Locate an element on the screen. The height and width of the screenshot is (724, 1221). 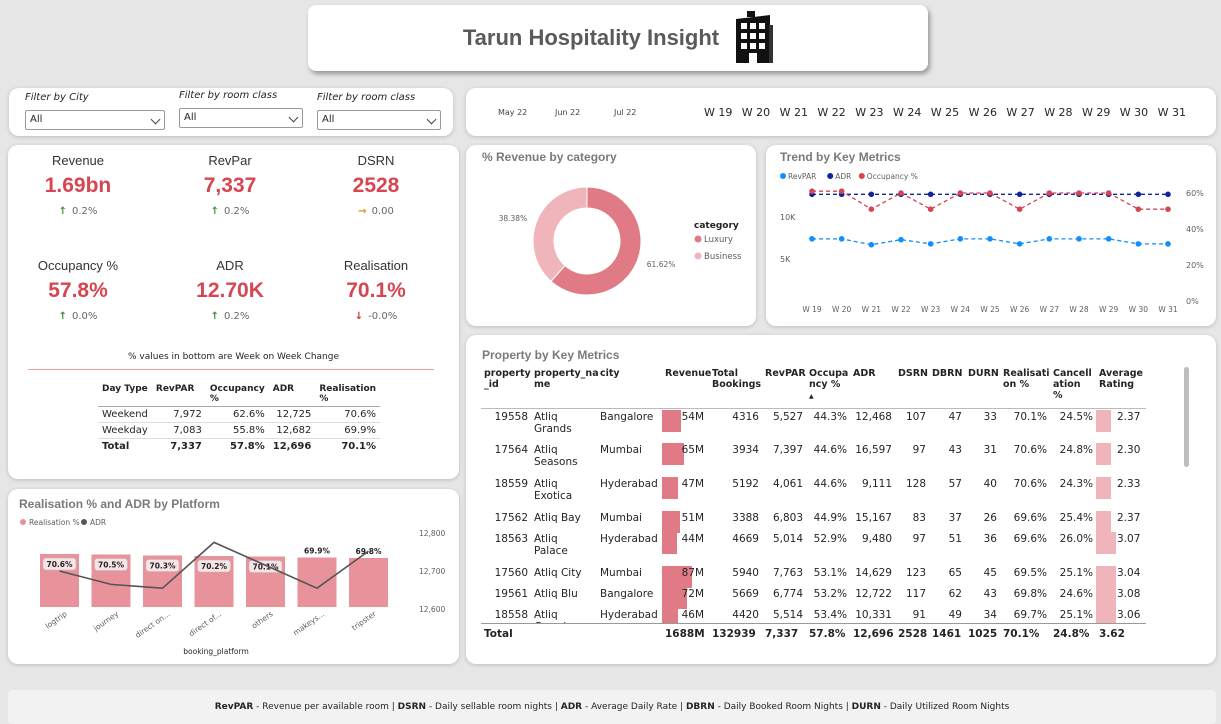
month-jul: Jul 22 is located at coordinates (625, 112).